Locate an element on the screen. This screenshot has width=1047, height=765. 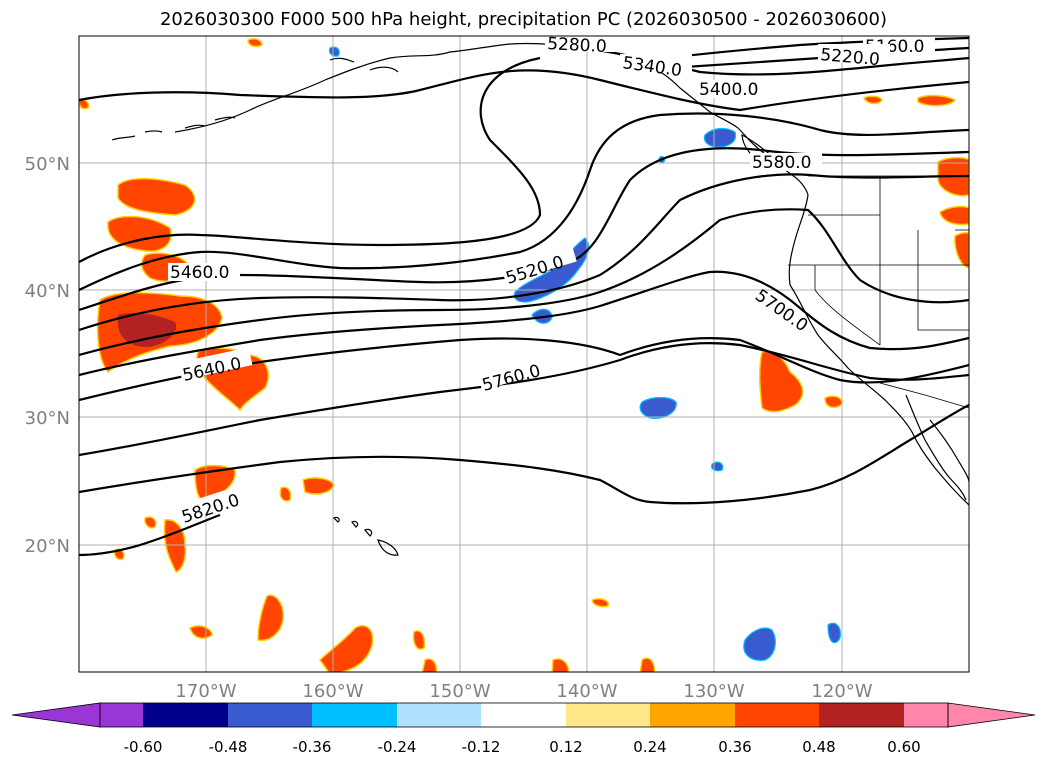
colorbar-extend-high is located at coordinates (991, 715).